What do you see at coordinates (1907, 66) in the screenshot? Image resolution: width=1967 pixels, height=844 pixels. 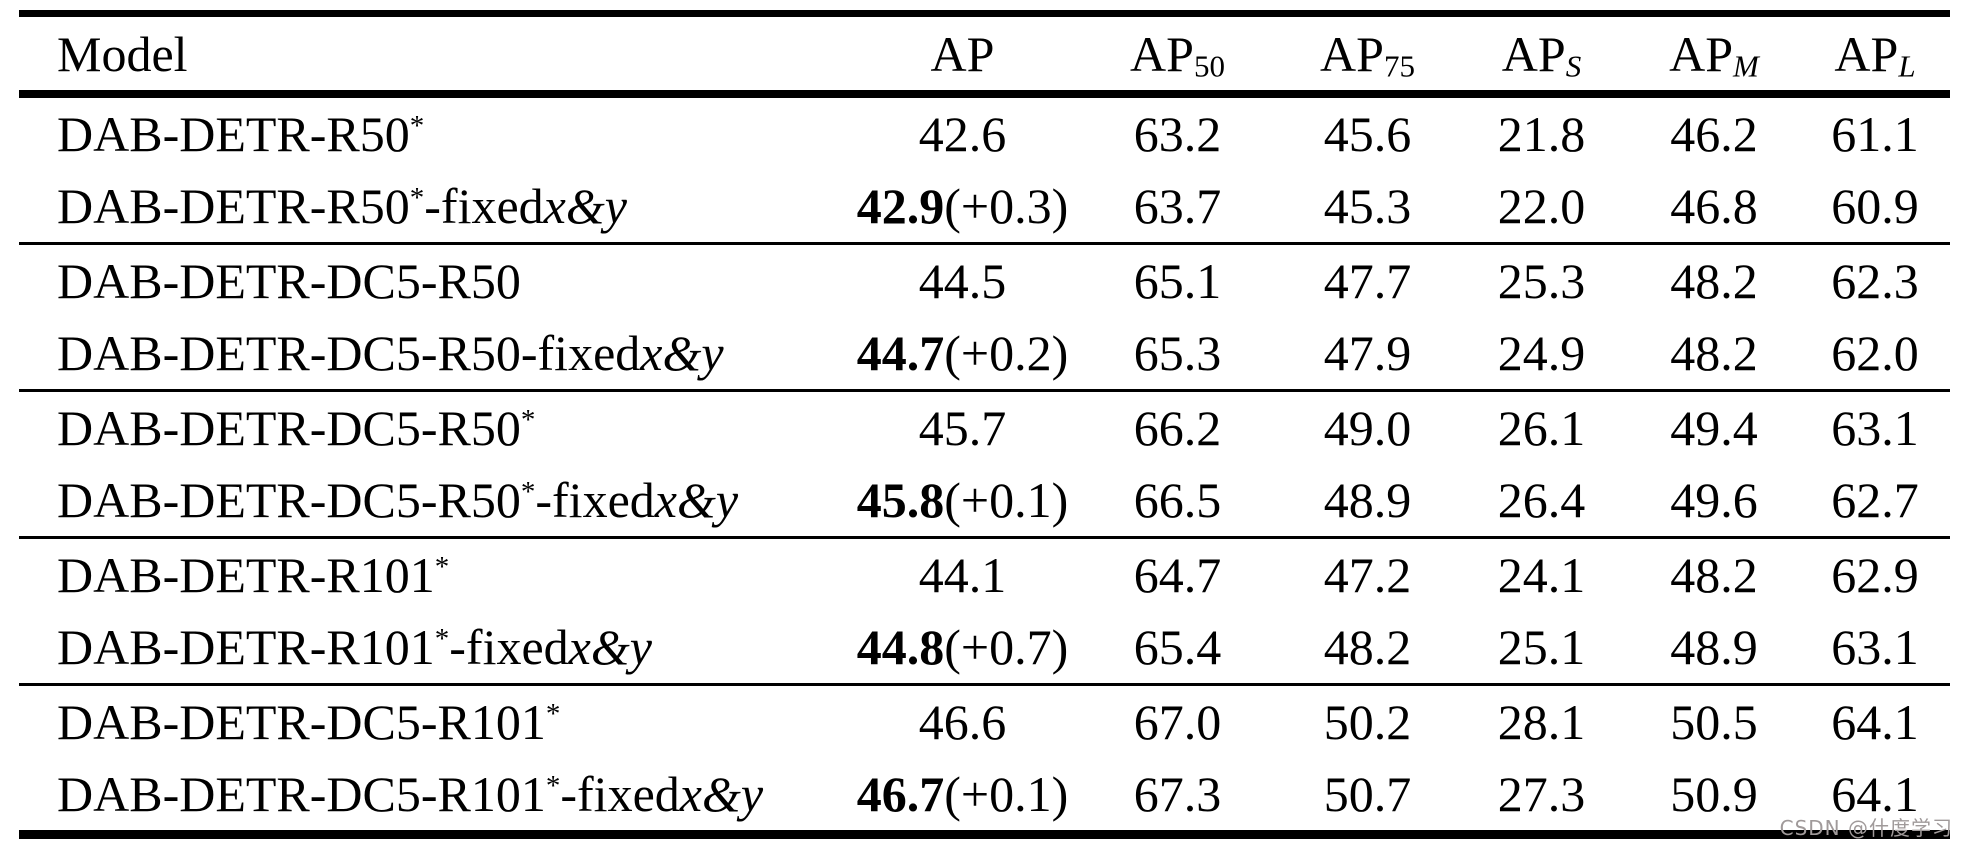 I see `col-header-apl-sub: L` at bounding box center [1907, 66].